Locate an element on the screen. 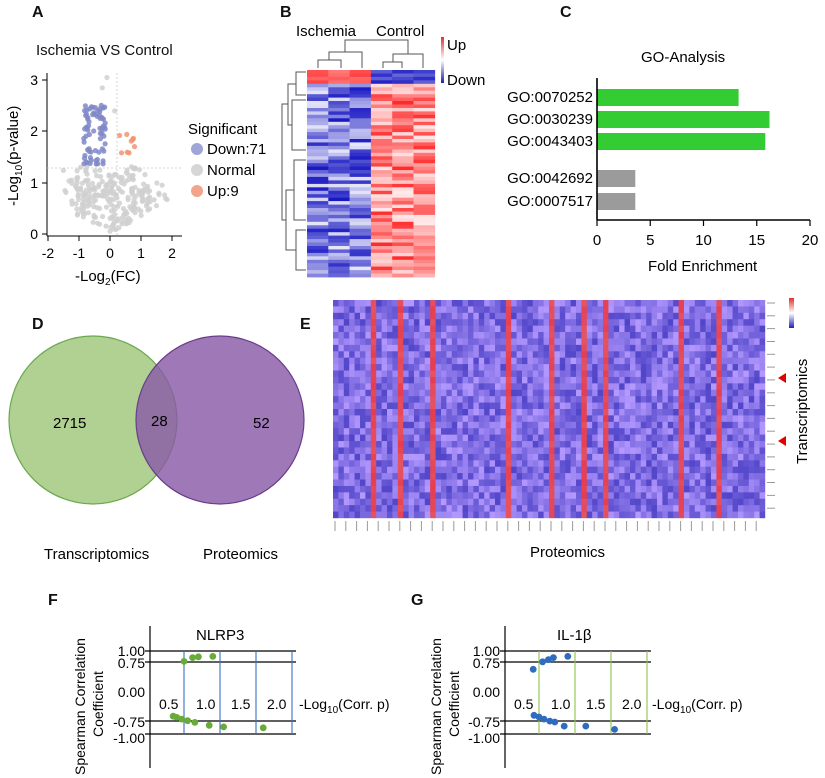  heatmap-group-control: Control is located at coordinates (400, 31).